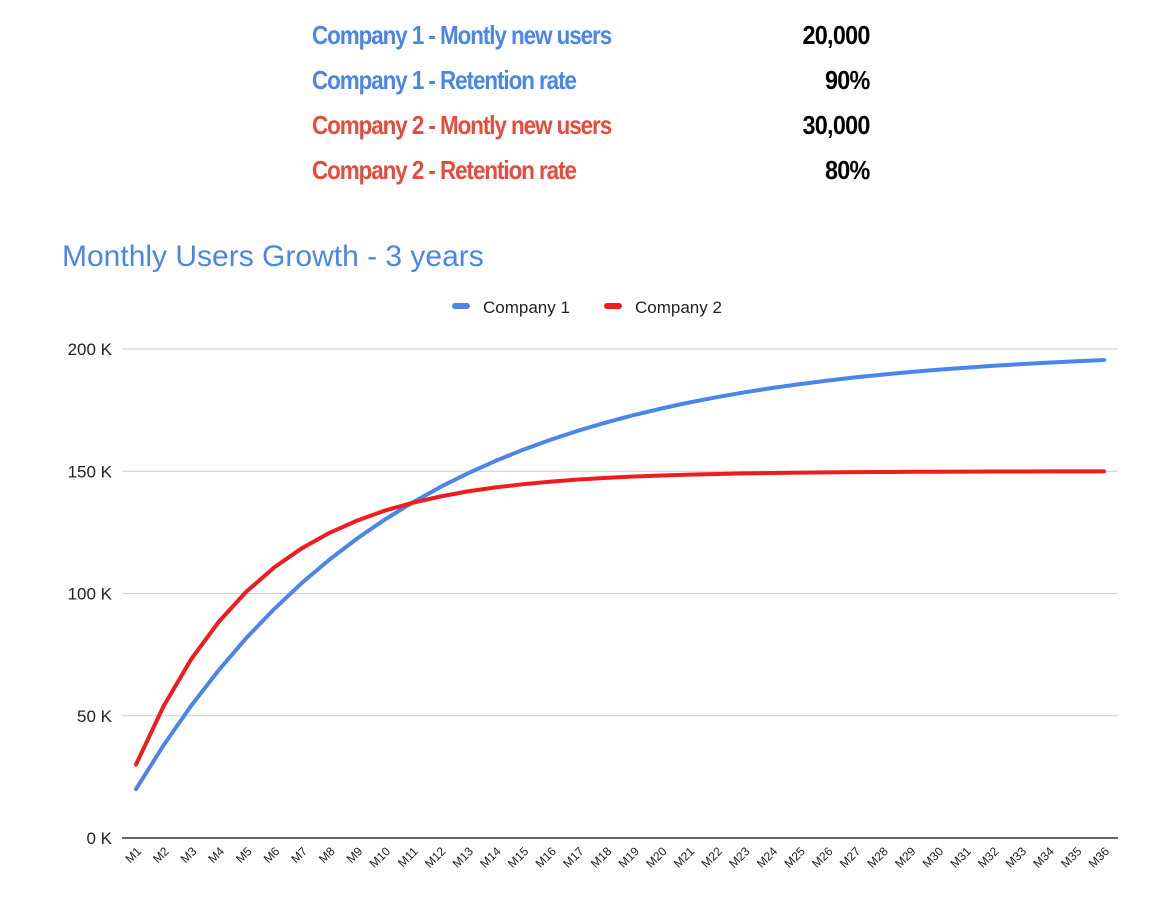  Describe the element at coordinates (656, 857) in the screenshot. I see `x-tick-label: M20` at that location.